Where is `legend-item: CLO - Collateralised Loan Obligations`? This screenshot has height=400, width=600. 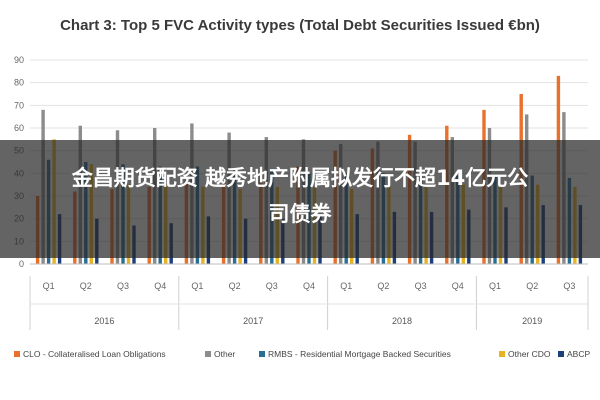 legend-item: CLO - Collateralised Loan Obligations is located at coordinates (90, 354).